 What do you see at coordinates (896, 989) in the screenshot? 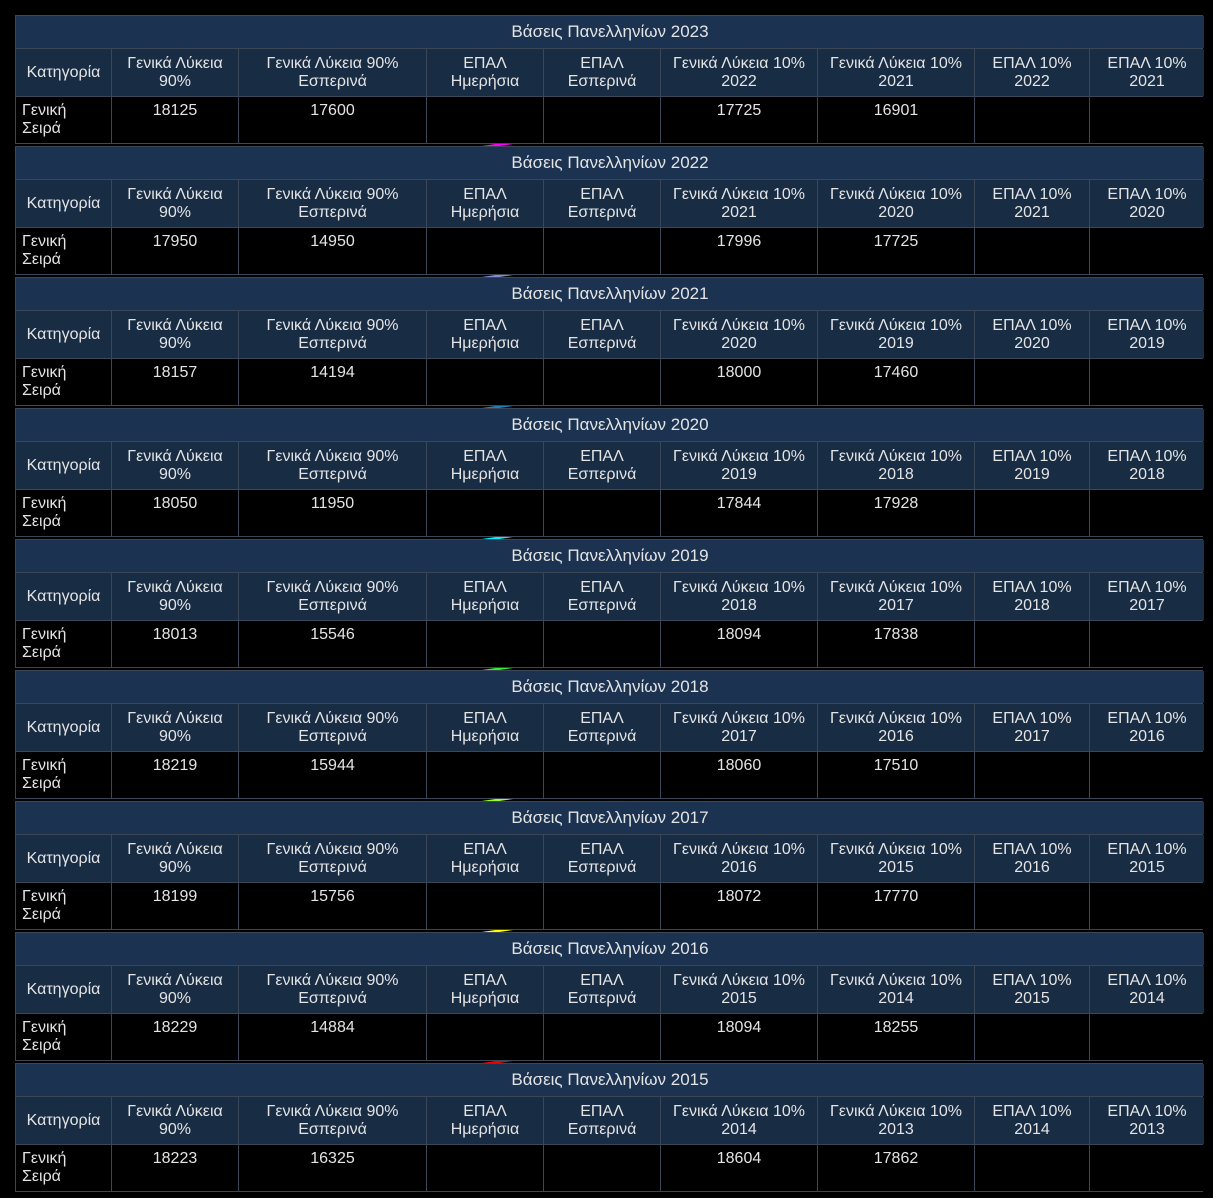
I see `header-cell: Γενικά Λύκεια 10% 2014` at bounding box center [896, 989].